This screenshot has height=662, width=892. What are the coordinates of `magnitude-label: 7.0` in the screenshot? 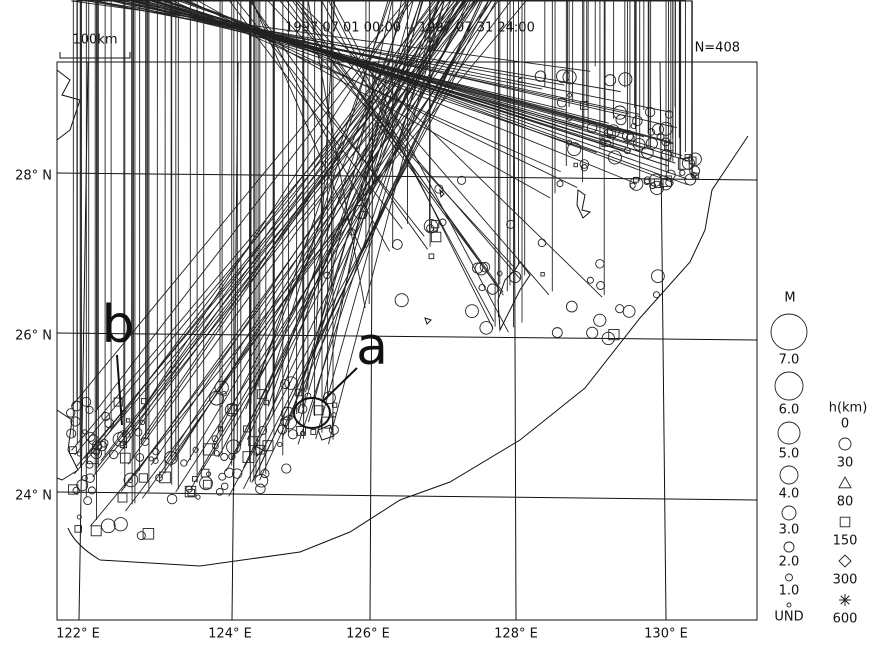 It's located at (789, 360).